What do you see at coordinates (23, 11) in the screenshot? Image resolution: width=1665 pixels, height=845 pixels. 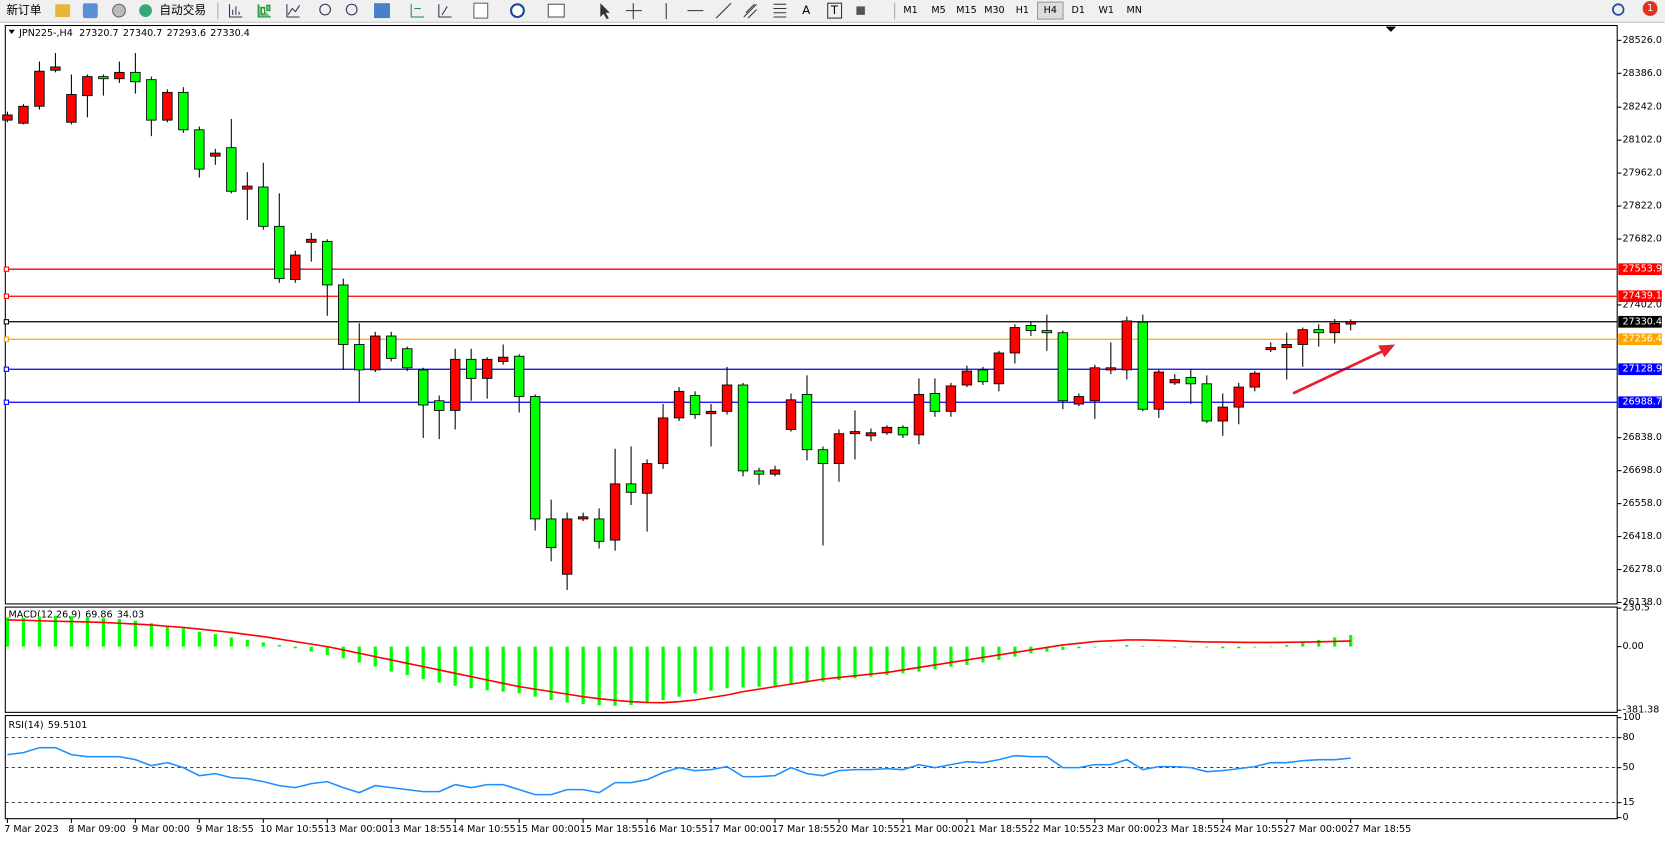 I see `new-order-button: 新订单` at bounding box center [23, 11].